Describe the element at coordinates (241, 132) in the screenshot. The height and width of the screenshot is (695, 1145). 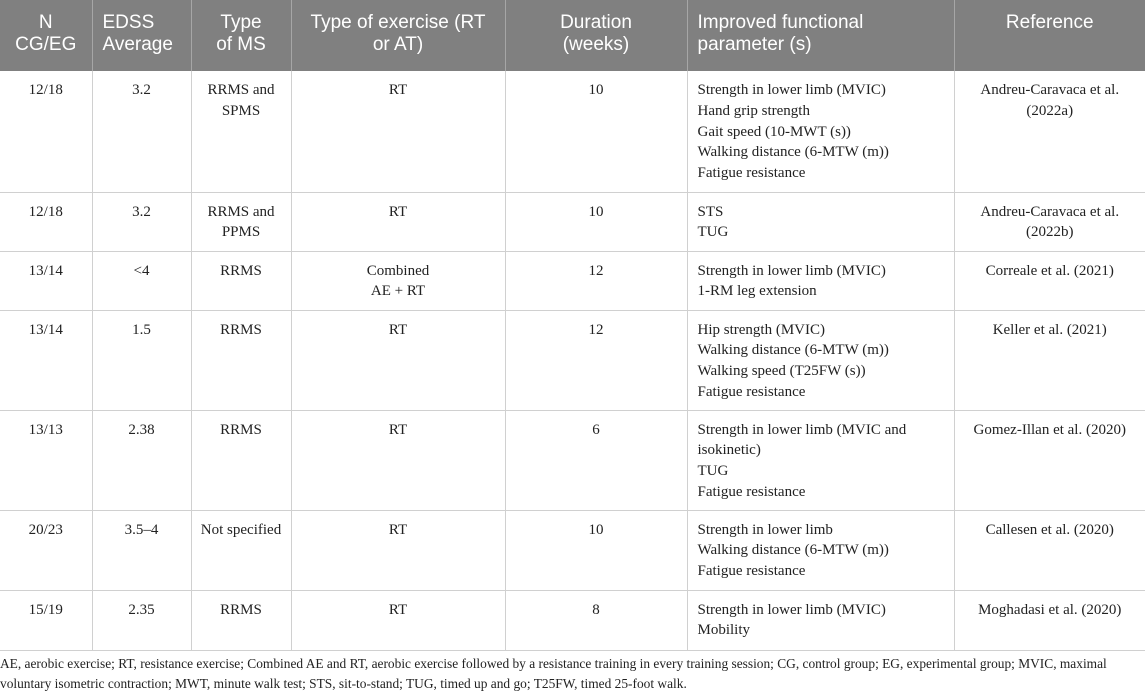
I see `cell-ms-type: RRMS and SPMS` at that location.